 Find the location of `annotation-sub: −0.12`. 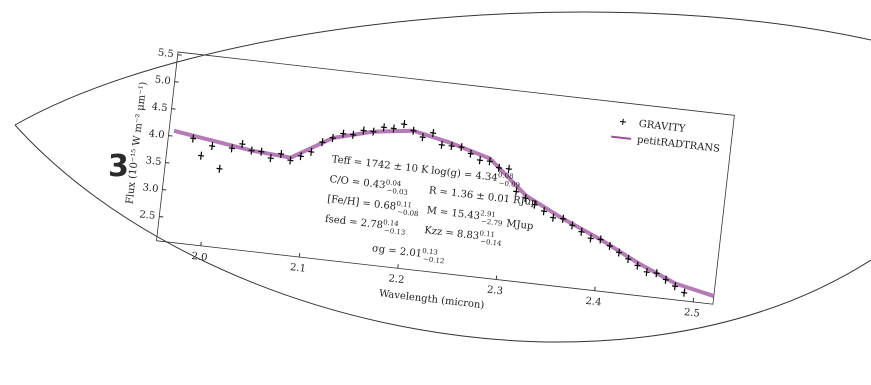

annotation-sub: −0.12 is located at coordinates (434, 260).